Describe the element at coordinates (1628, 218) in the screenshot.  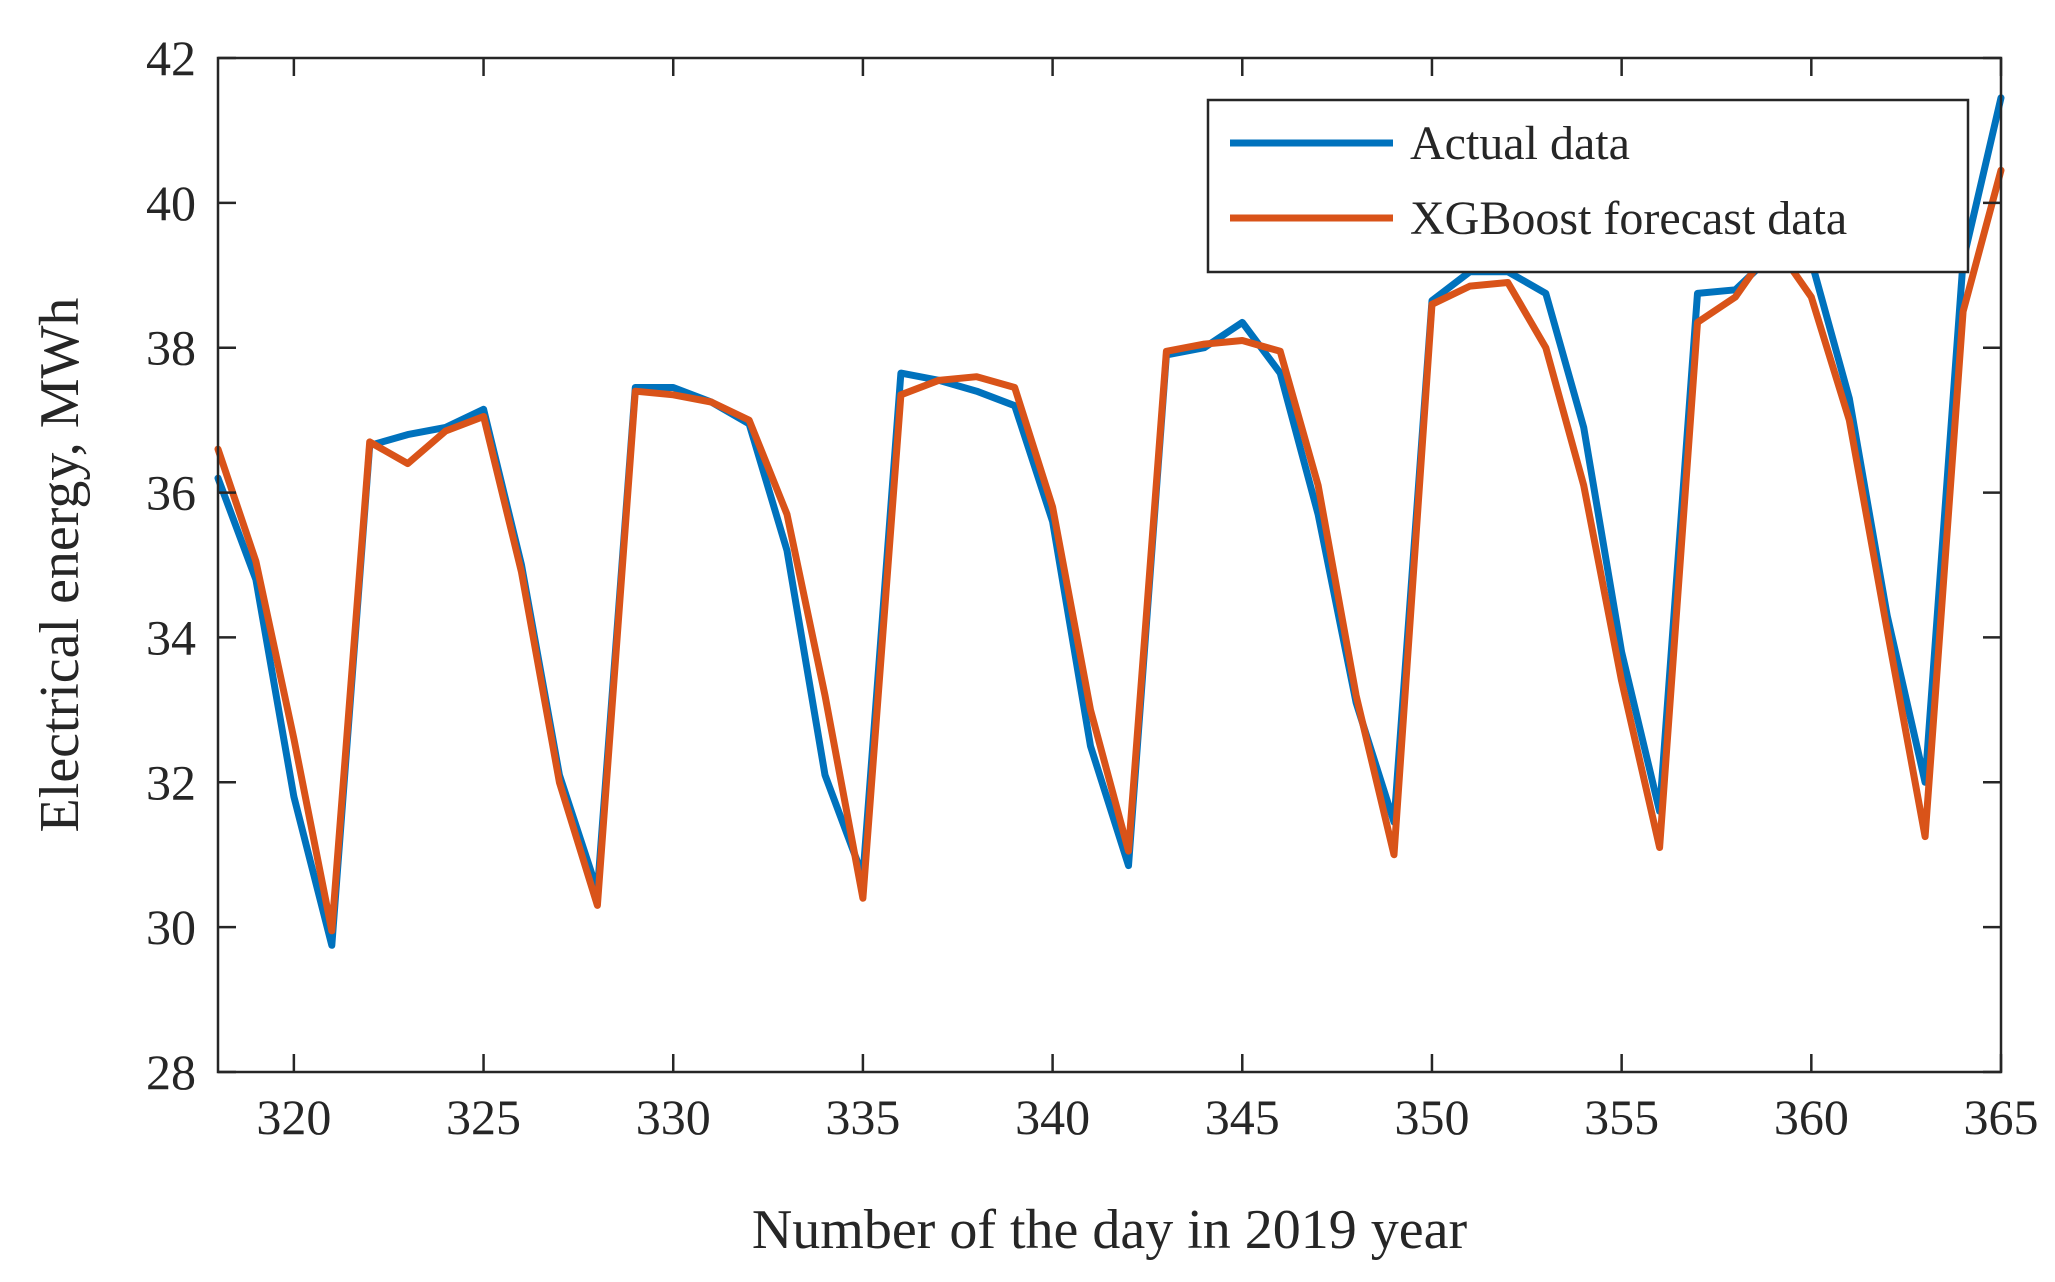
I see `legend-label-forecast: XGBoost forecast data` at that location.